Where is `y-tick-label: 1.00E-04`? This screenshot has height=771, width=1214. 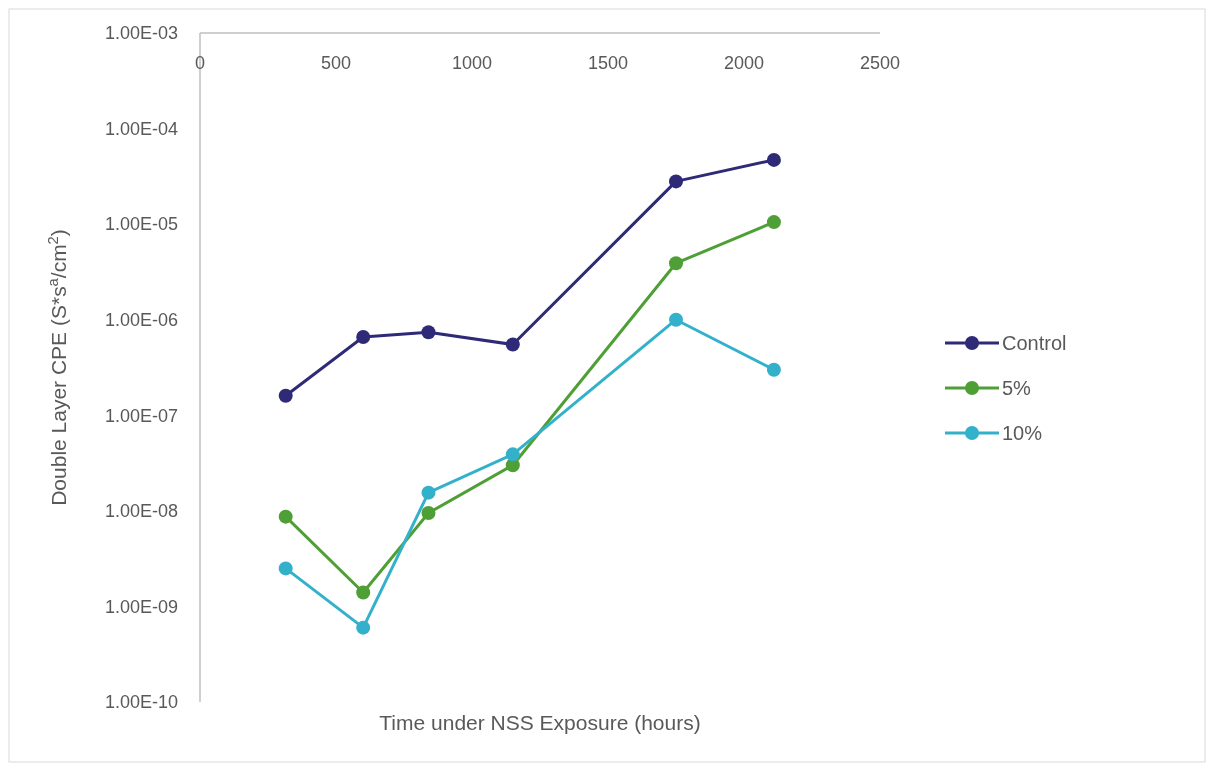 y-tick-label: 1.00E-04 is located at coordinates (141, 128).